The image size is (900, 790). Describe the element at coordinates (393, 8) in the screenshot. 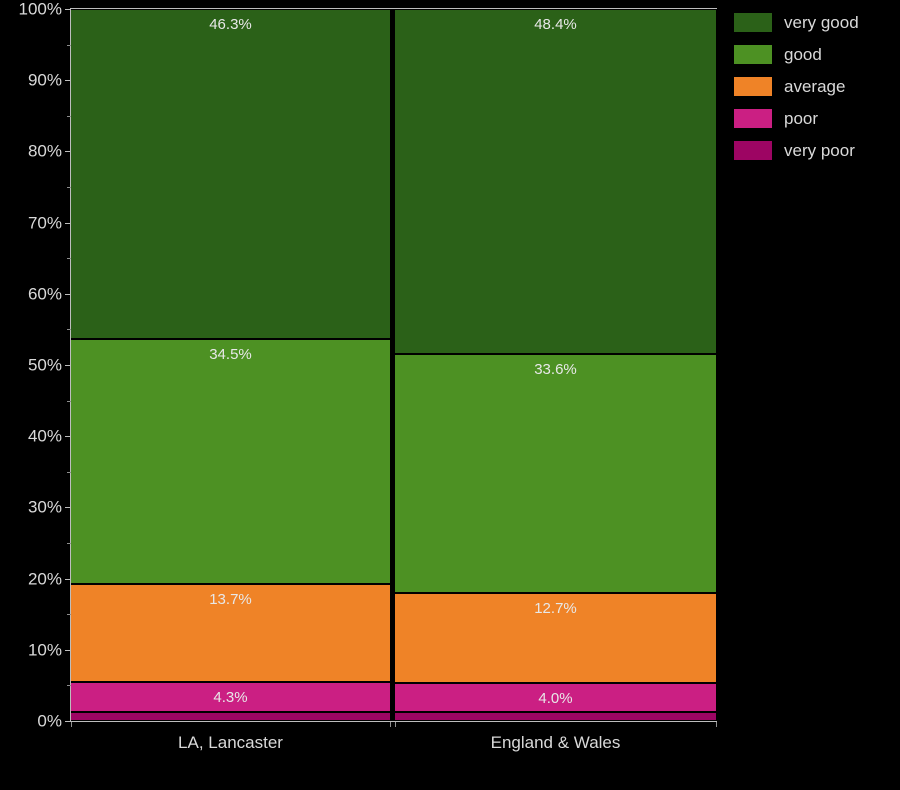

I see `plot-top-border` at that location.